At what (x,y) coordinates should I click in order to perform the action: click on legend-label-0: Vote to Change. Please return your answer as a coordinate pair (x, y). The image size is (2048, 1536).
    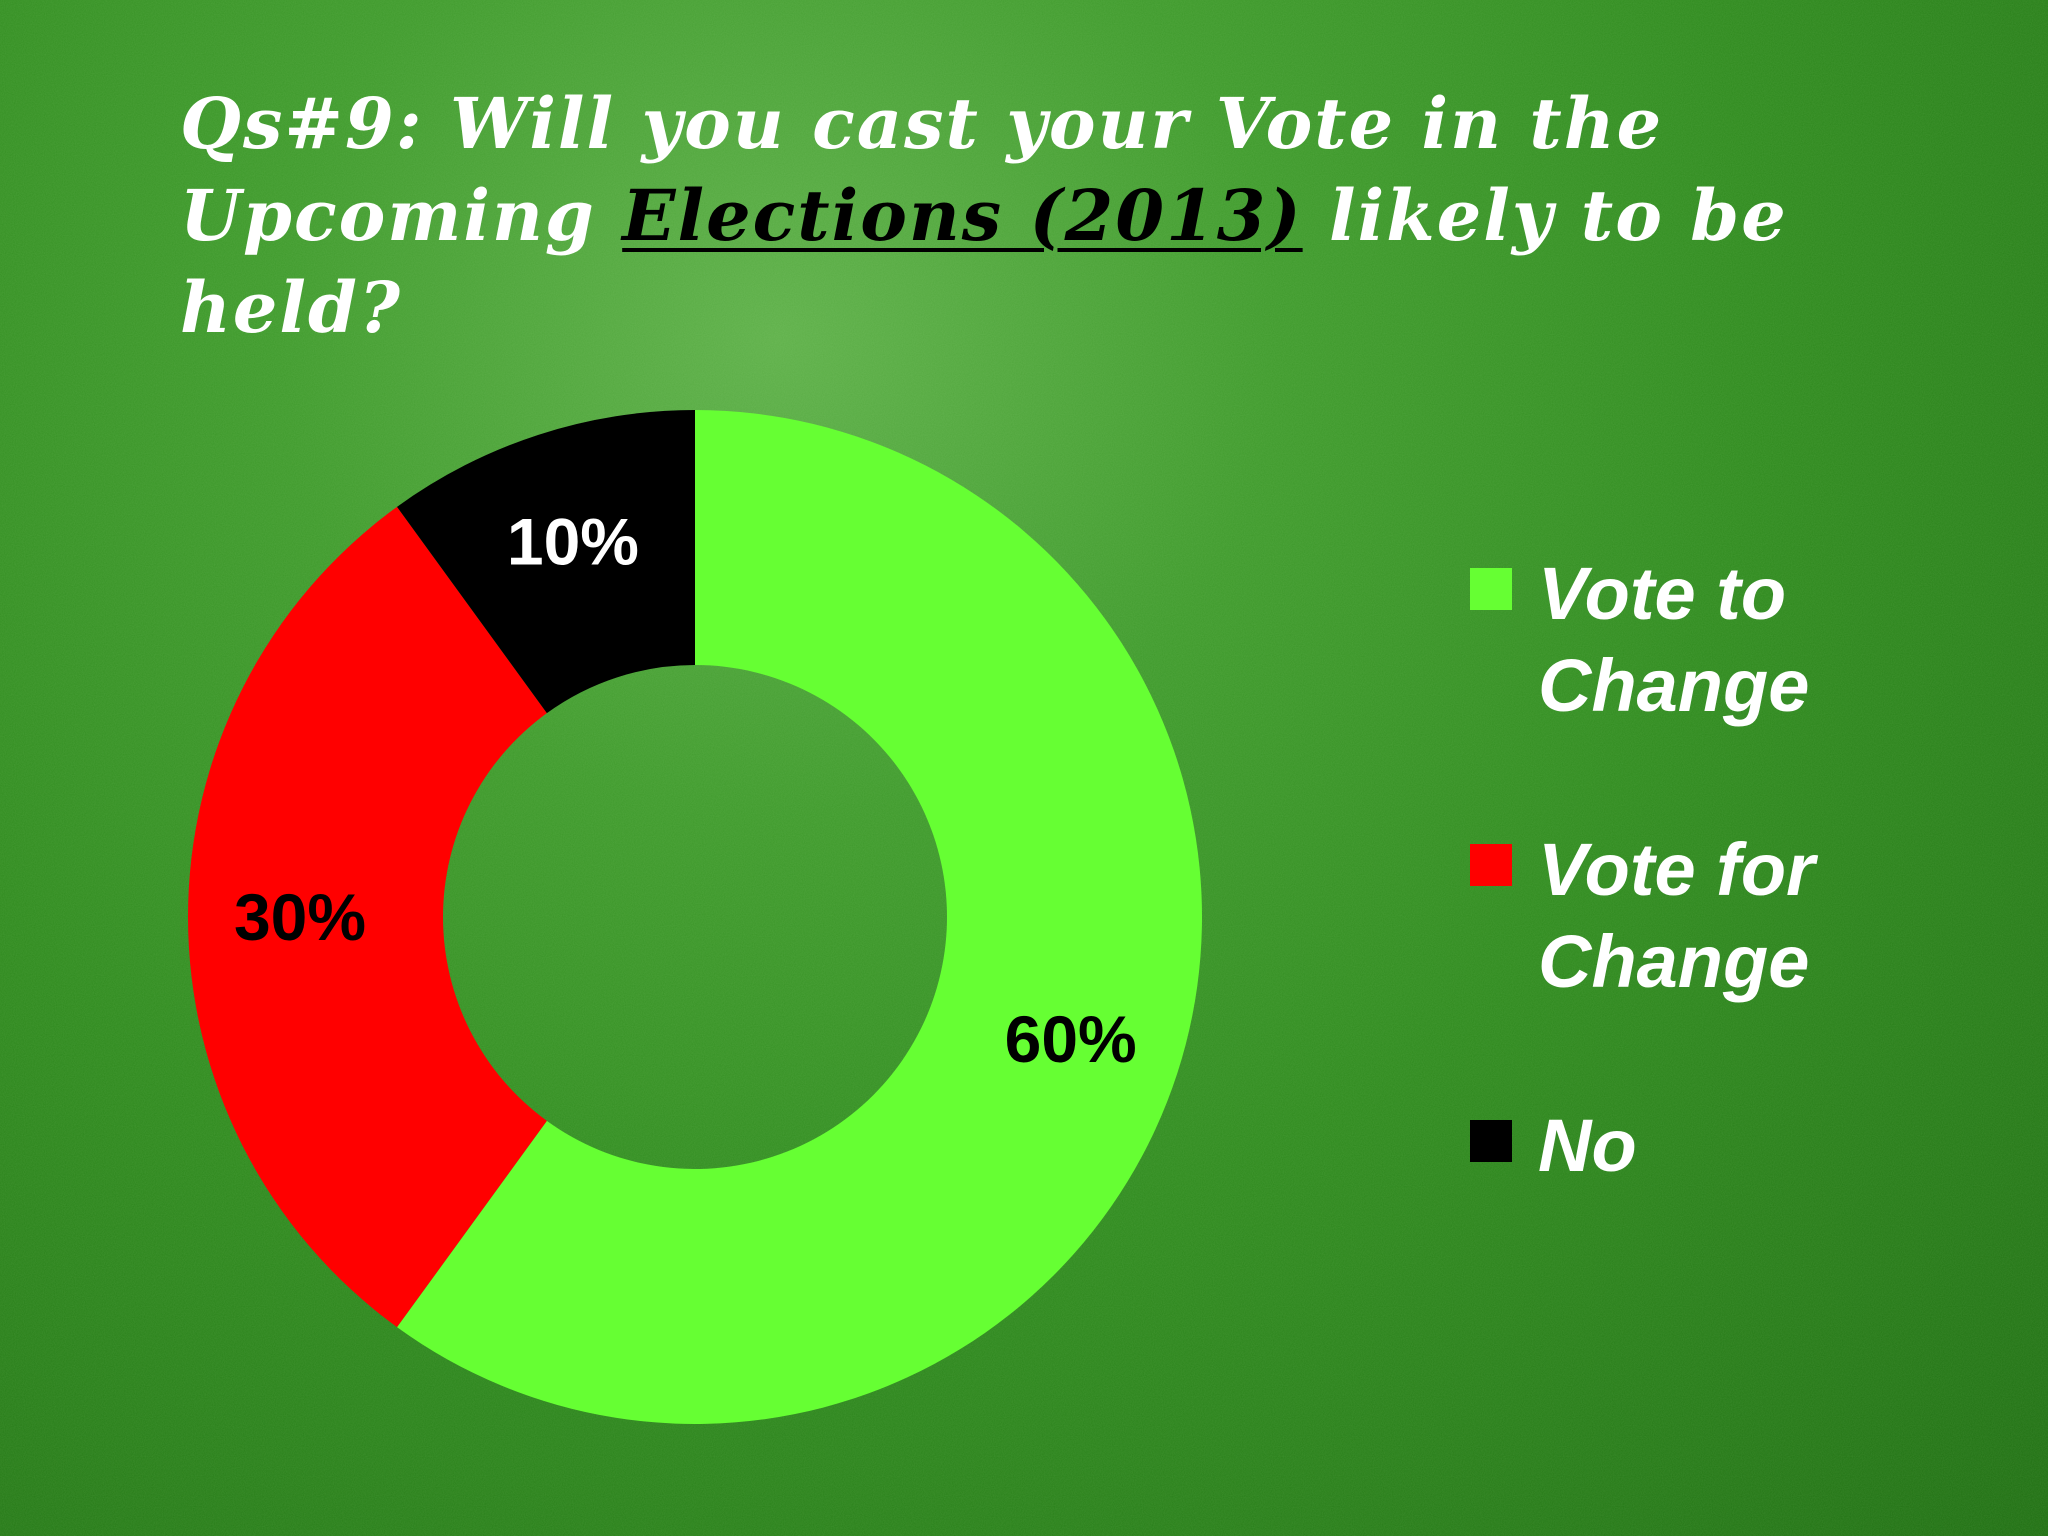
    Looking at the image, I should click on (1674, 639).